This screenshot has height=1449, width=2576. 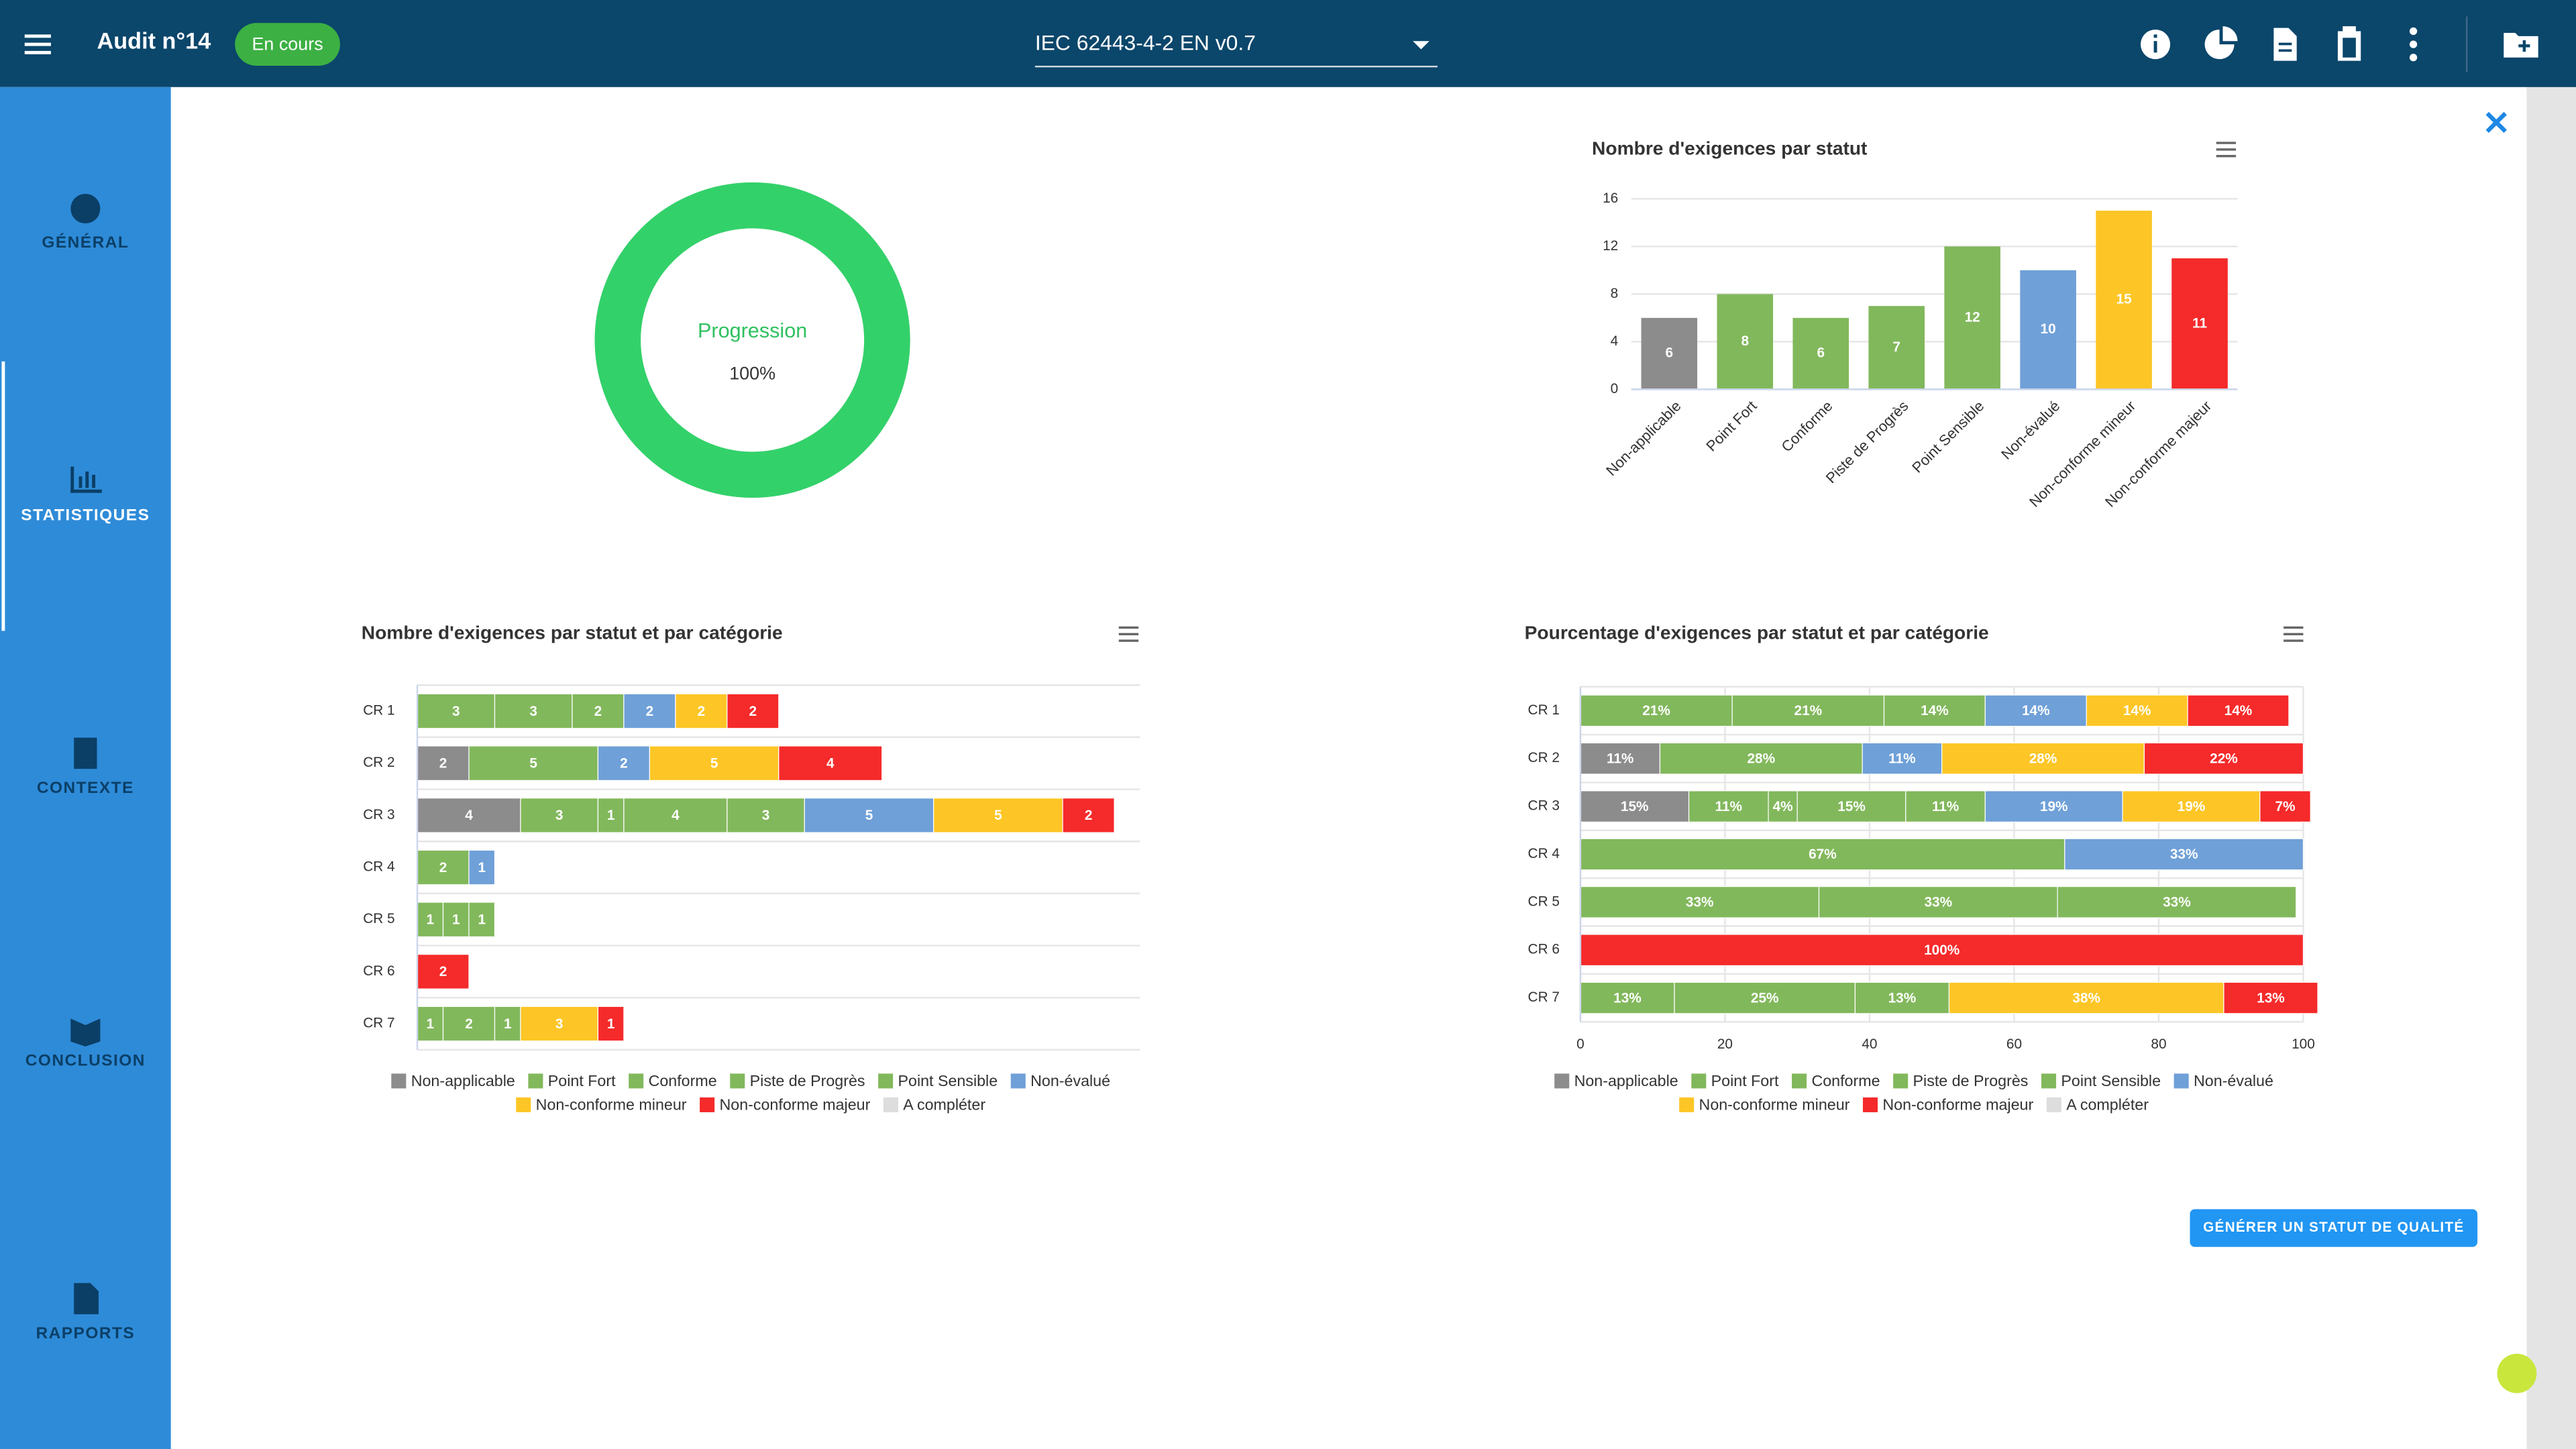 What do you see at coordinates (1942, 950) in the screenshot?
I see `data-label: 100%` at bounding box center [1942, 950].